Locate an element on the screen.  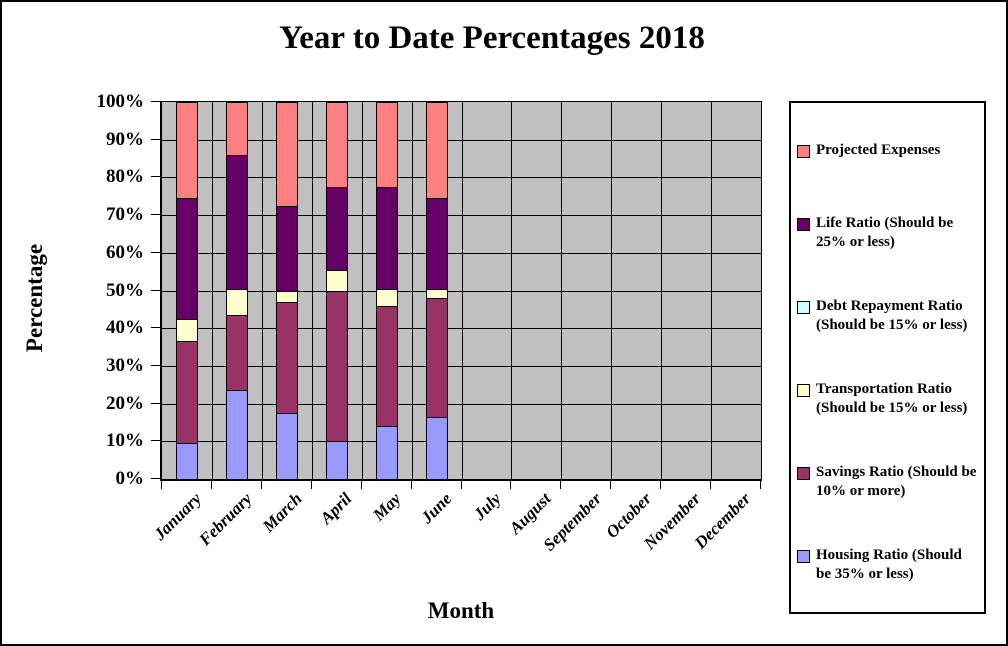
y-tick-label: 80% is located at coordinates (125, 177).